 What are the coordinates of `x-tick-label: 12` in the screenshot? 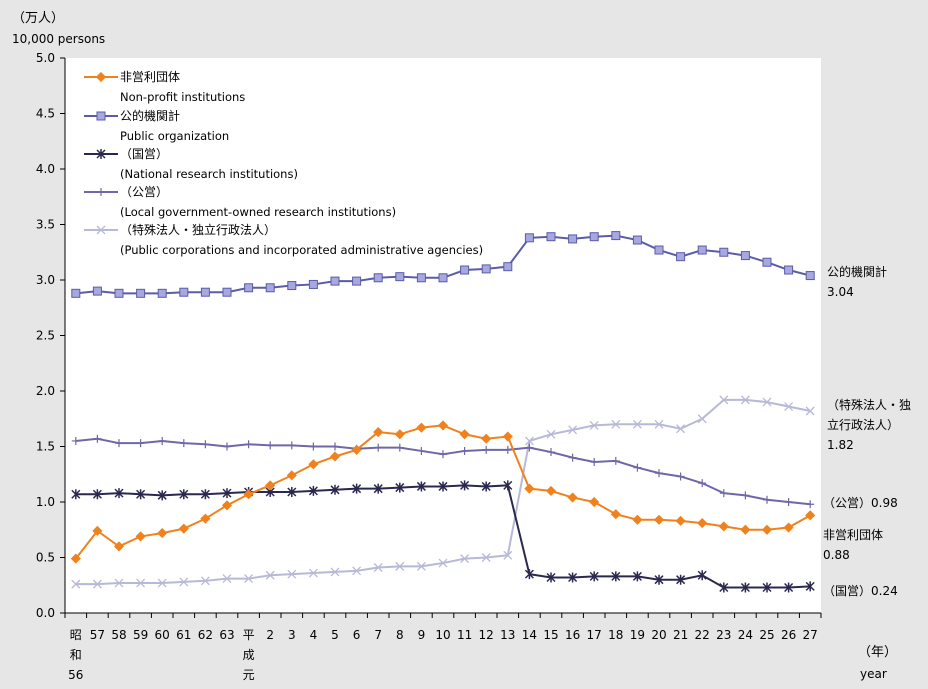 It's located at (486, 635).